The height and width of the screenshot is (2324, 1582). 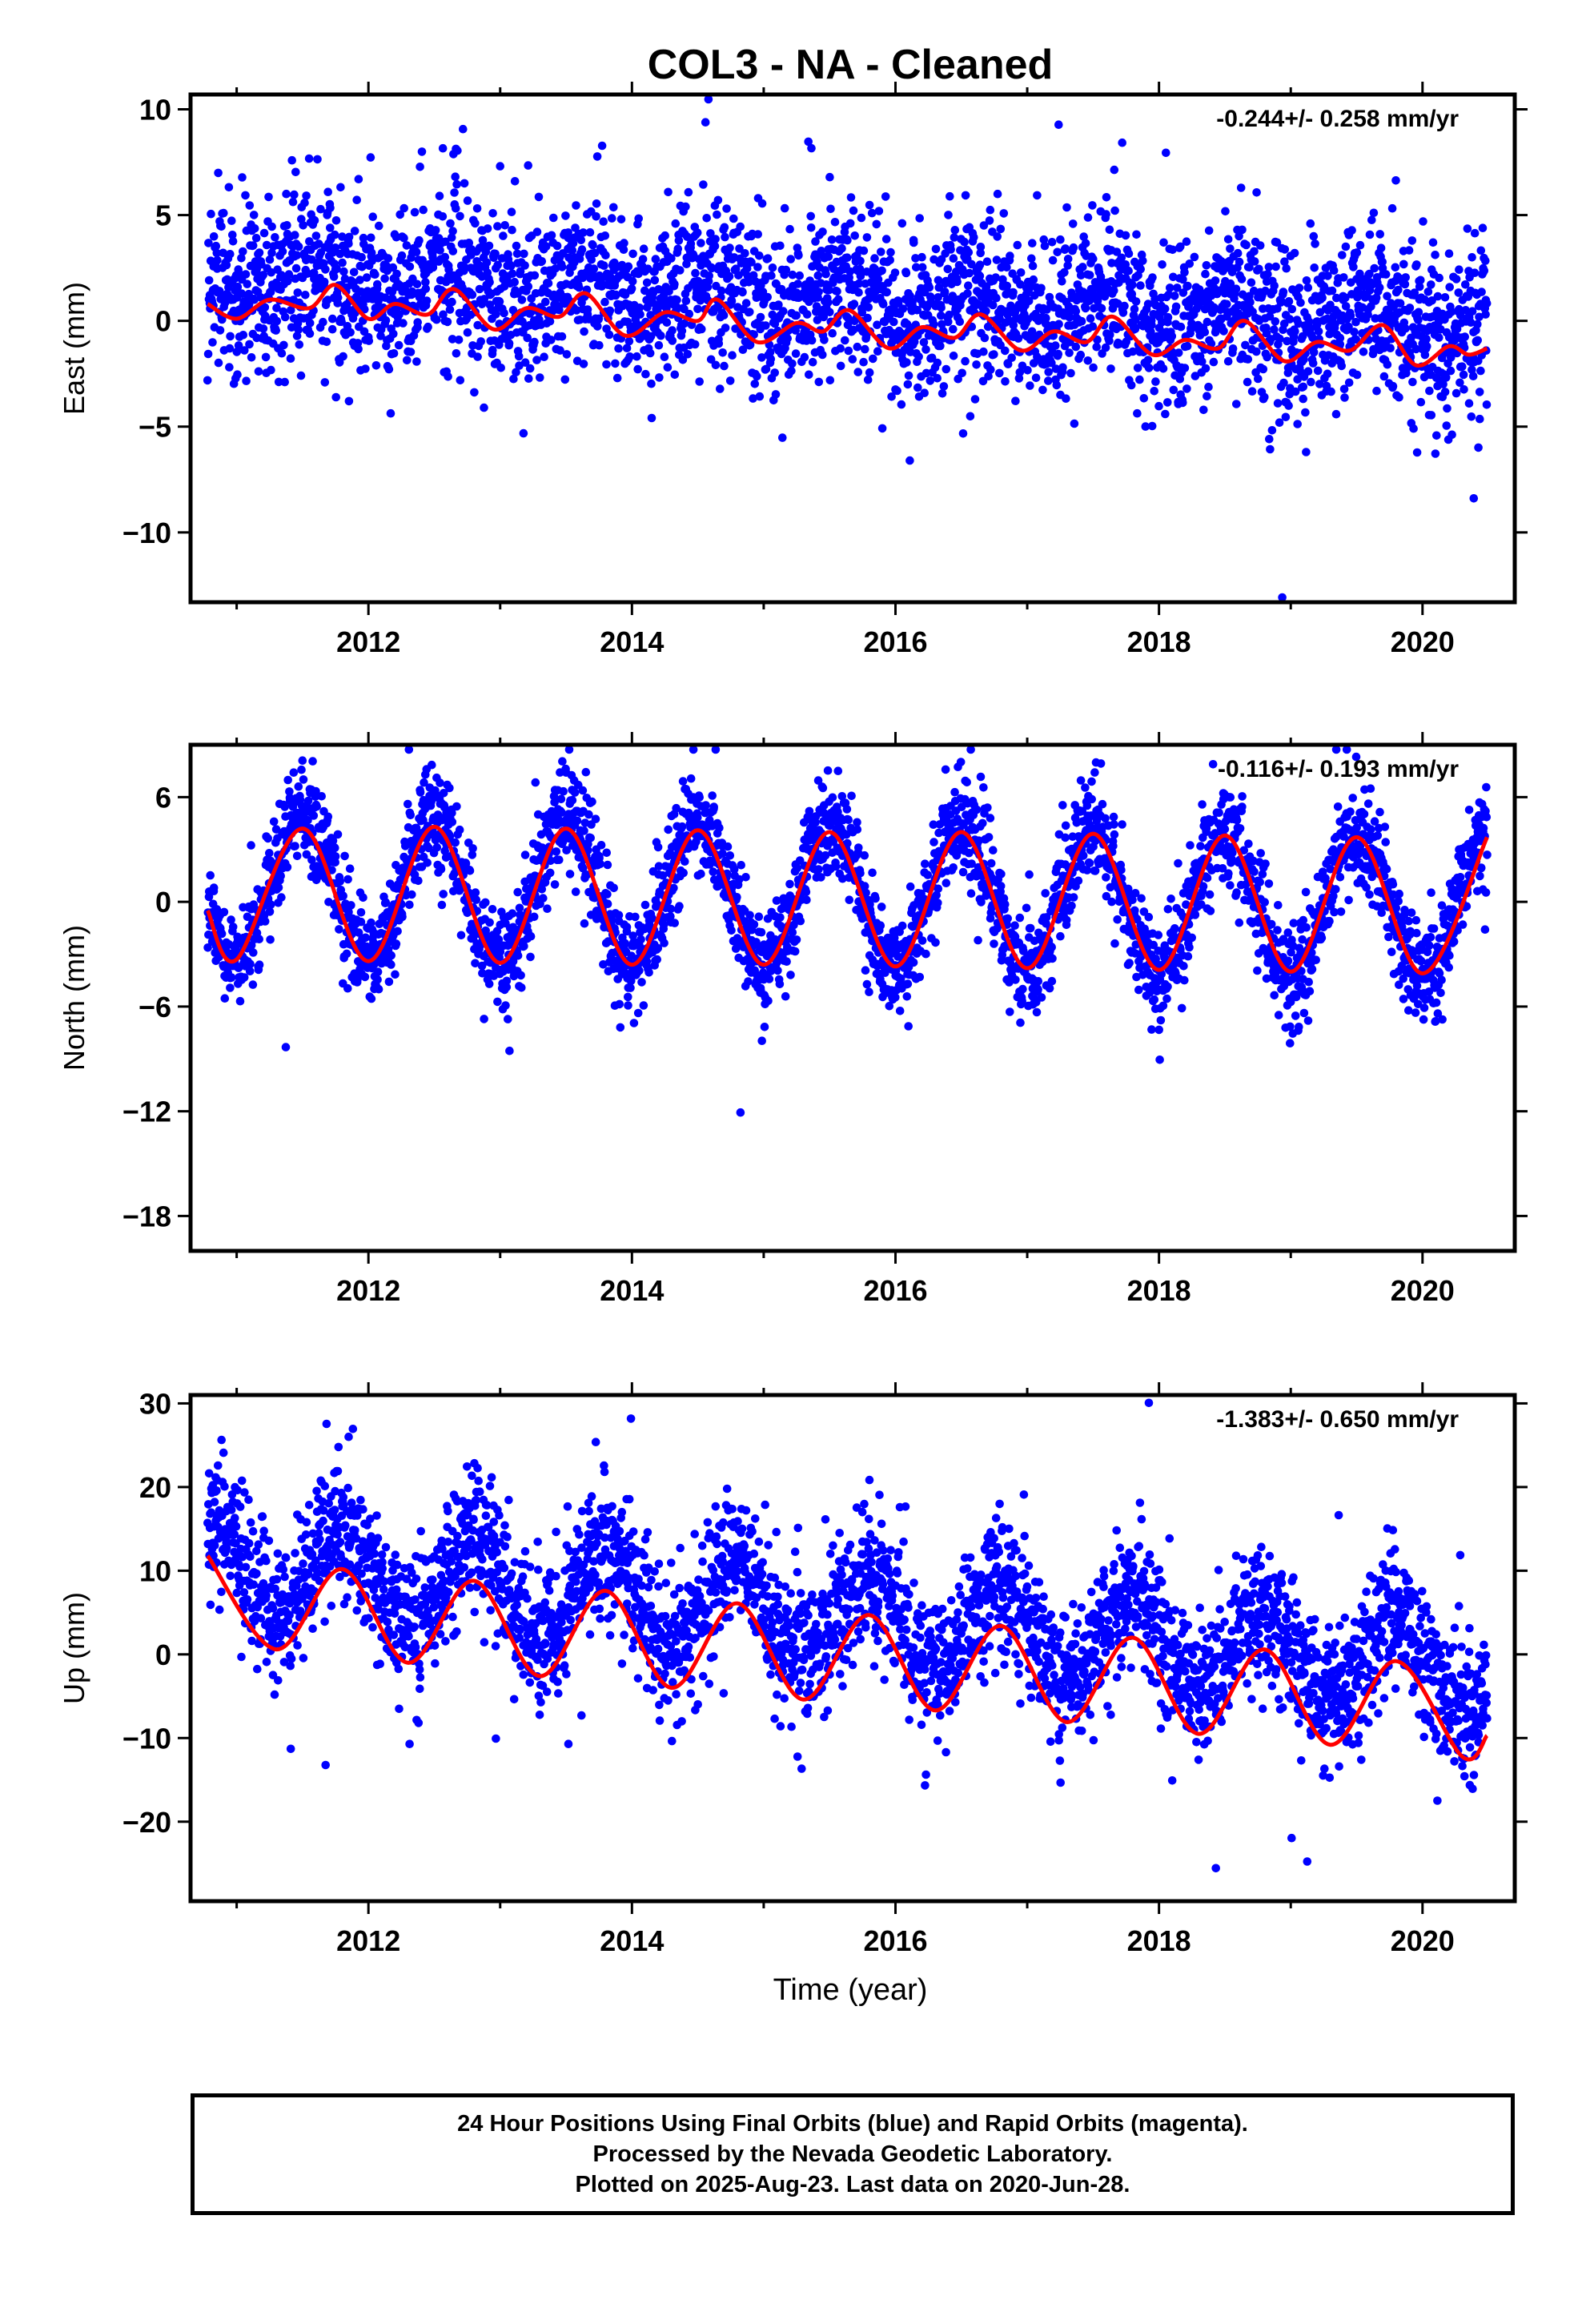 I want to click on y-tick-label: 10, so click(x=155, y=109).